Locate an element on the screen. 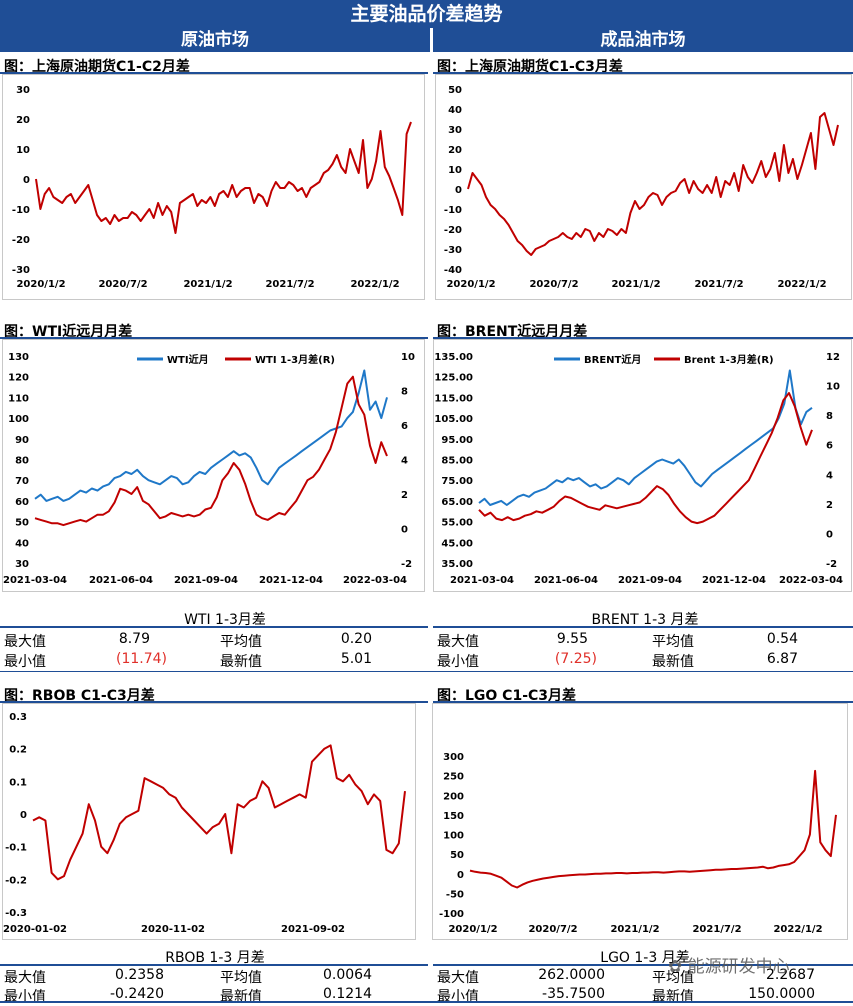  series-line-brent-spread is located at coordinates (645, 458).